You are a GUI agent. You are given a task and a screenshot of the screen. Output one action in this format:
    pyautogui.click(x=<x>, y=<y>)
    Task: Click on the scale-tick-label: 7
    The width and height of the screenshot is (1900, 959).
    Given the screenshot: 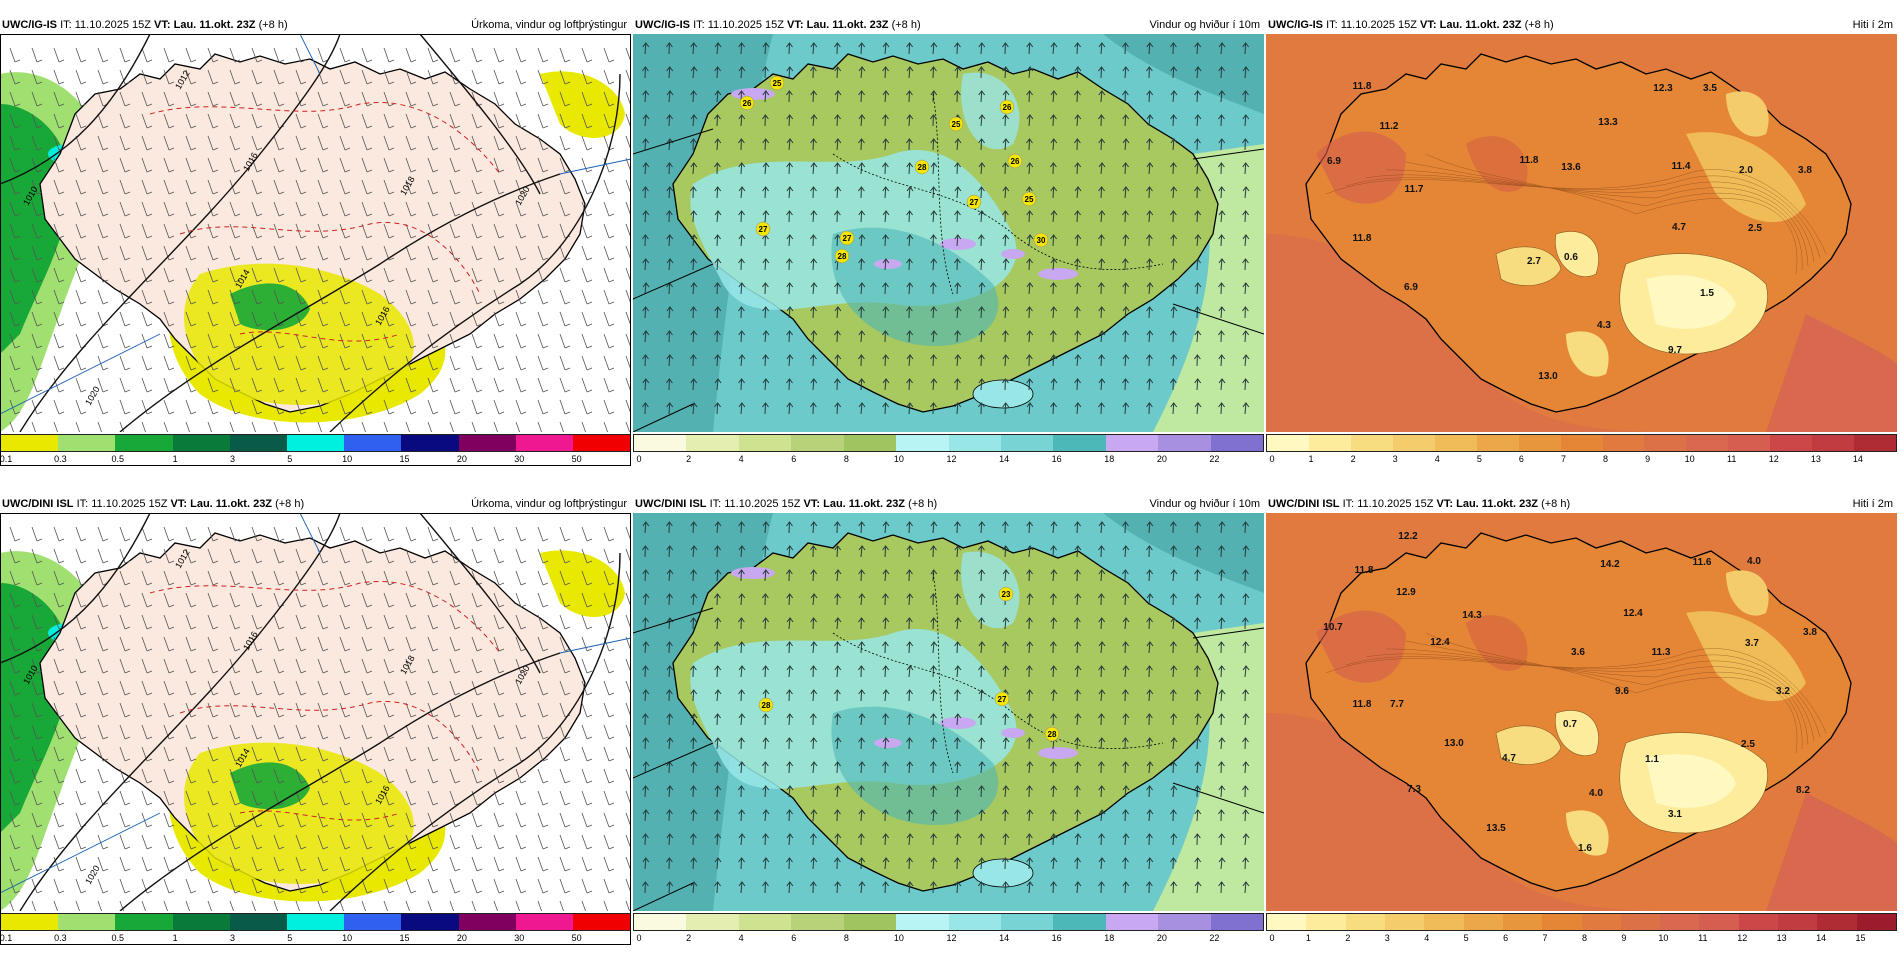 What is the action you would take?
    pyautogui.click(x=1563, y=459)
    